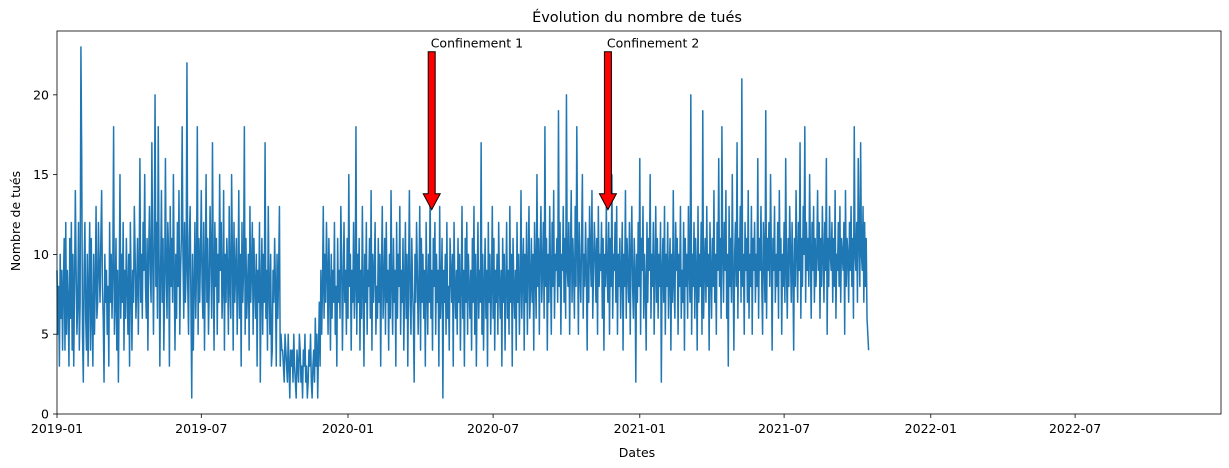 Image resolution: width=1229 pixels, height=468 pixels. I want to click on annotation-label-1: Confinement 1, so click(477, 43).